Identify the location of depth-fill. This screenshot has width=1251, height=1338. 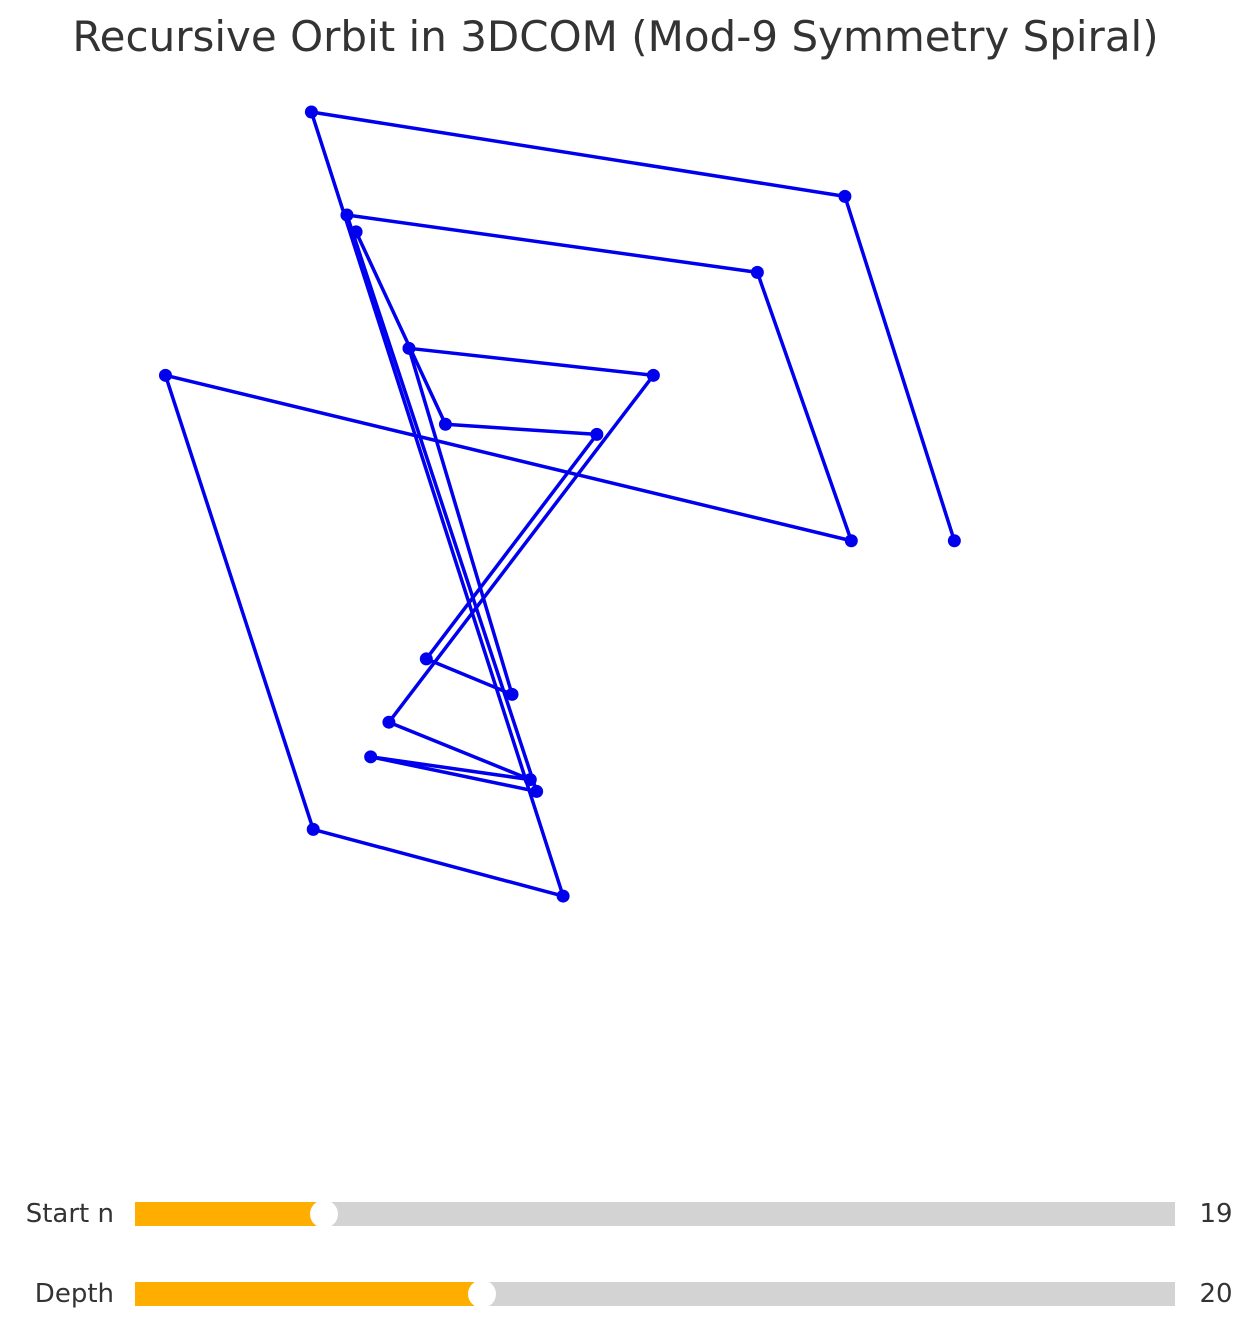
(309, 1294).